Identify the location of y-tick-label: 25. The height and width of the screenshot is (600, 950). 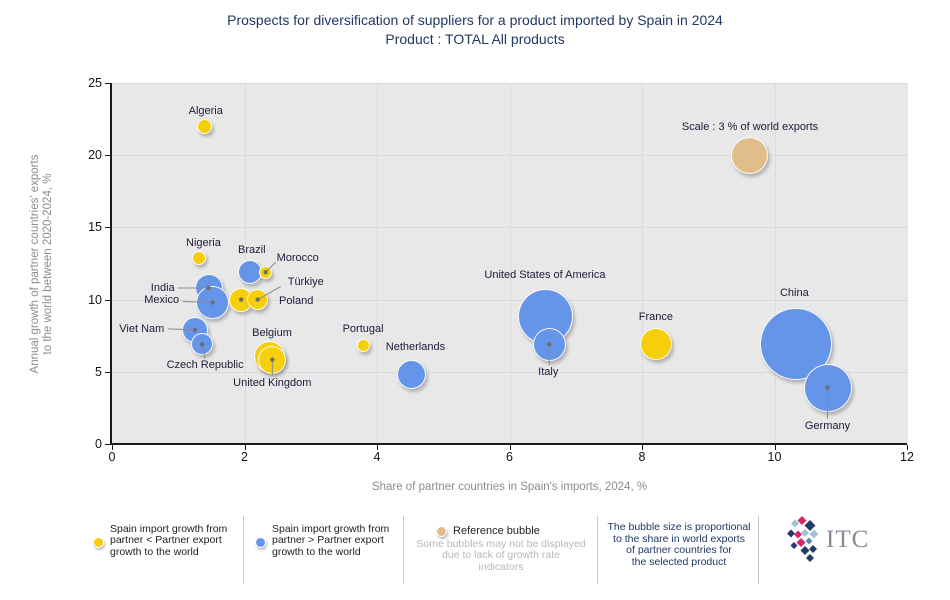
(95, 83).